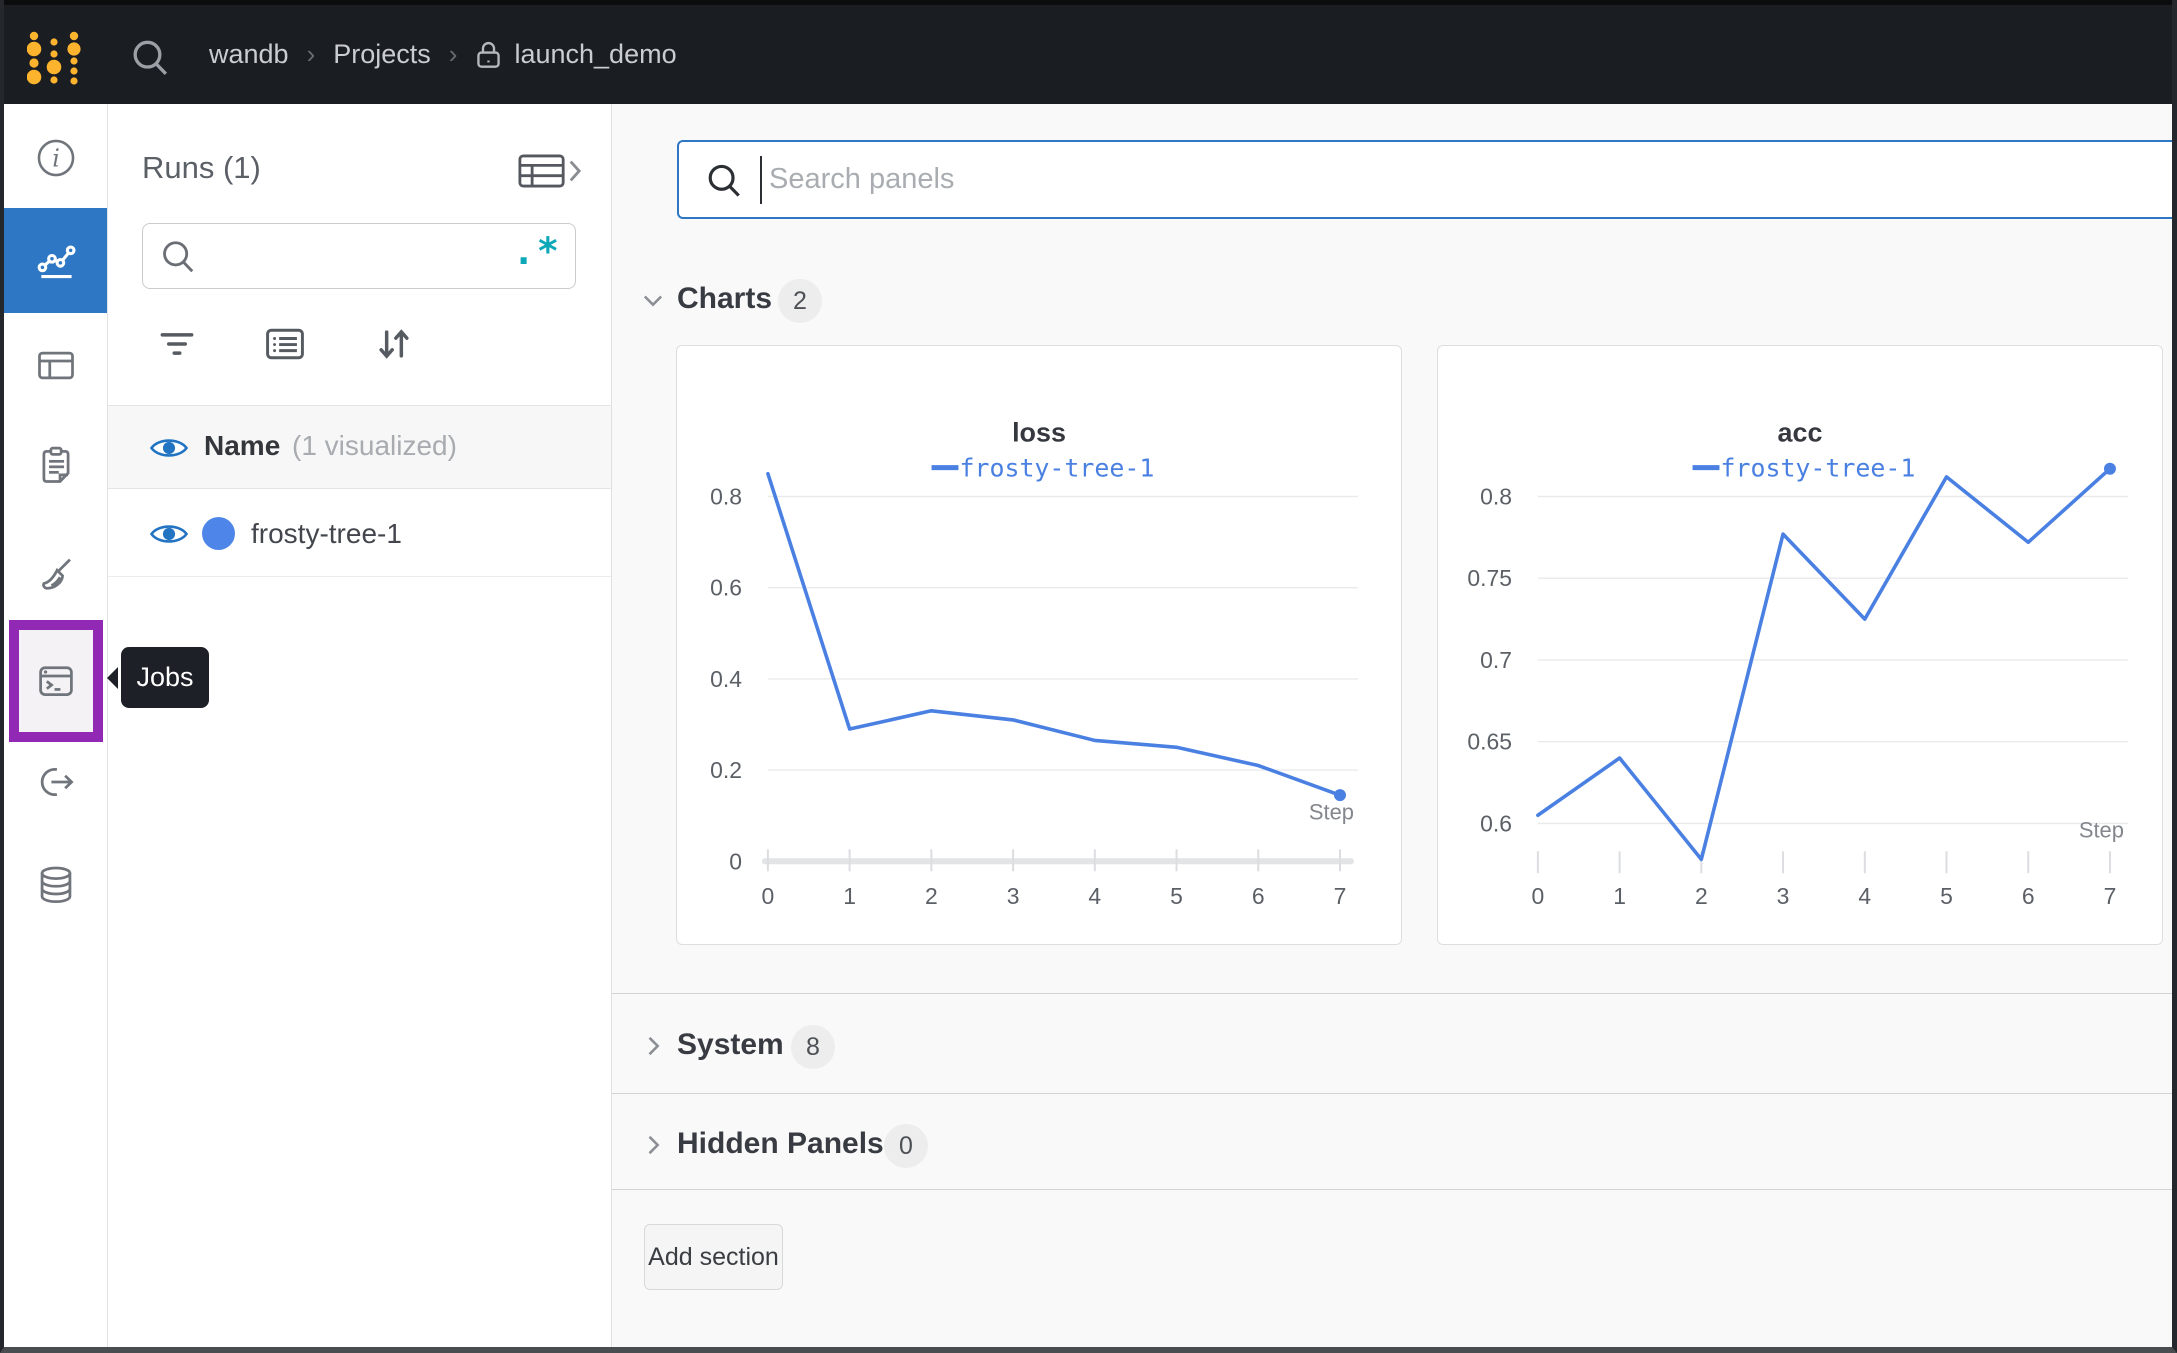 The image size is (2177, 1353). Describe the element at coordinates (55, 575) in the screenshot. I see `sidebar-item-sweeps` at that location.